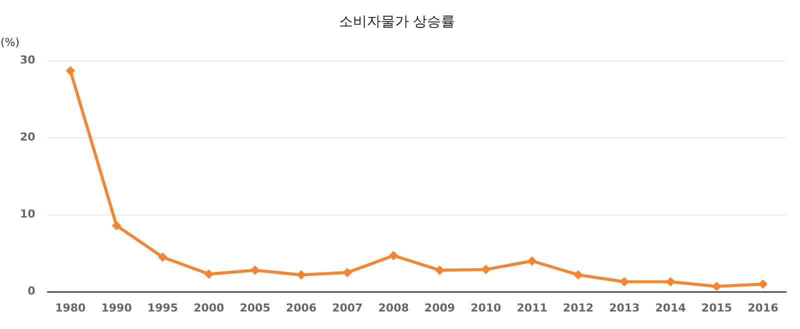  I want to click on x-tick-label: 2005, so click(255, 307).